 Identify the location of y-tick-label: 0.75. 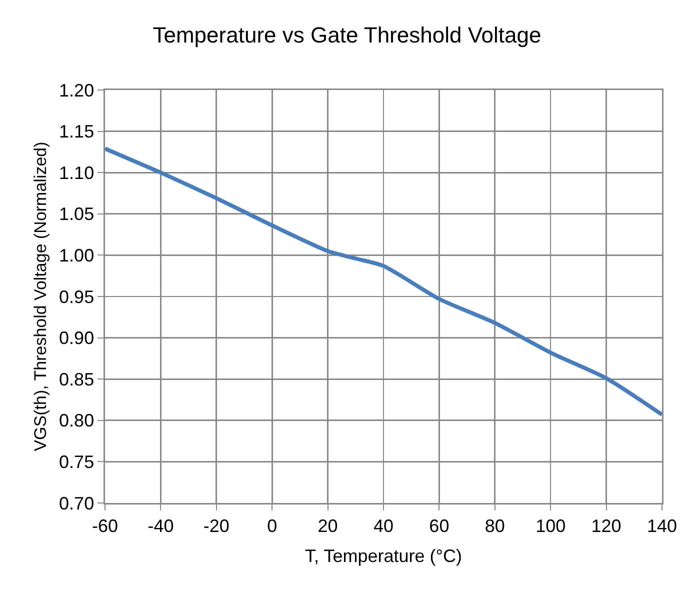
(76, 462).